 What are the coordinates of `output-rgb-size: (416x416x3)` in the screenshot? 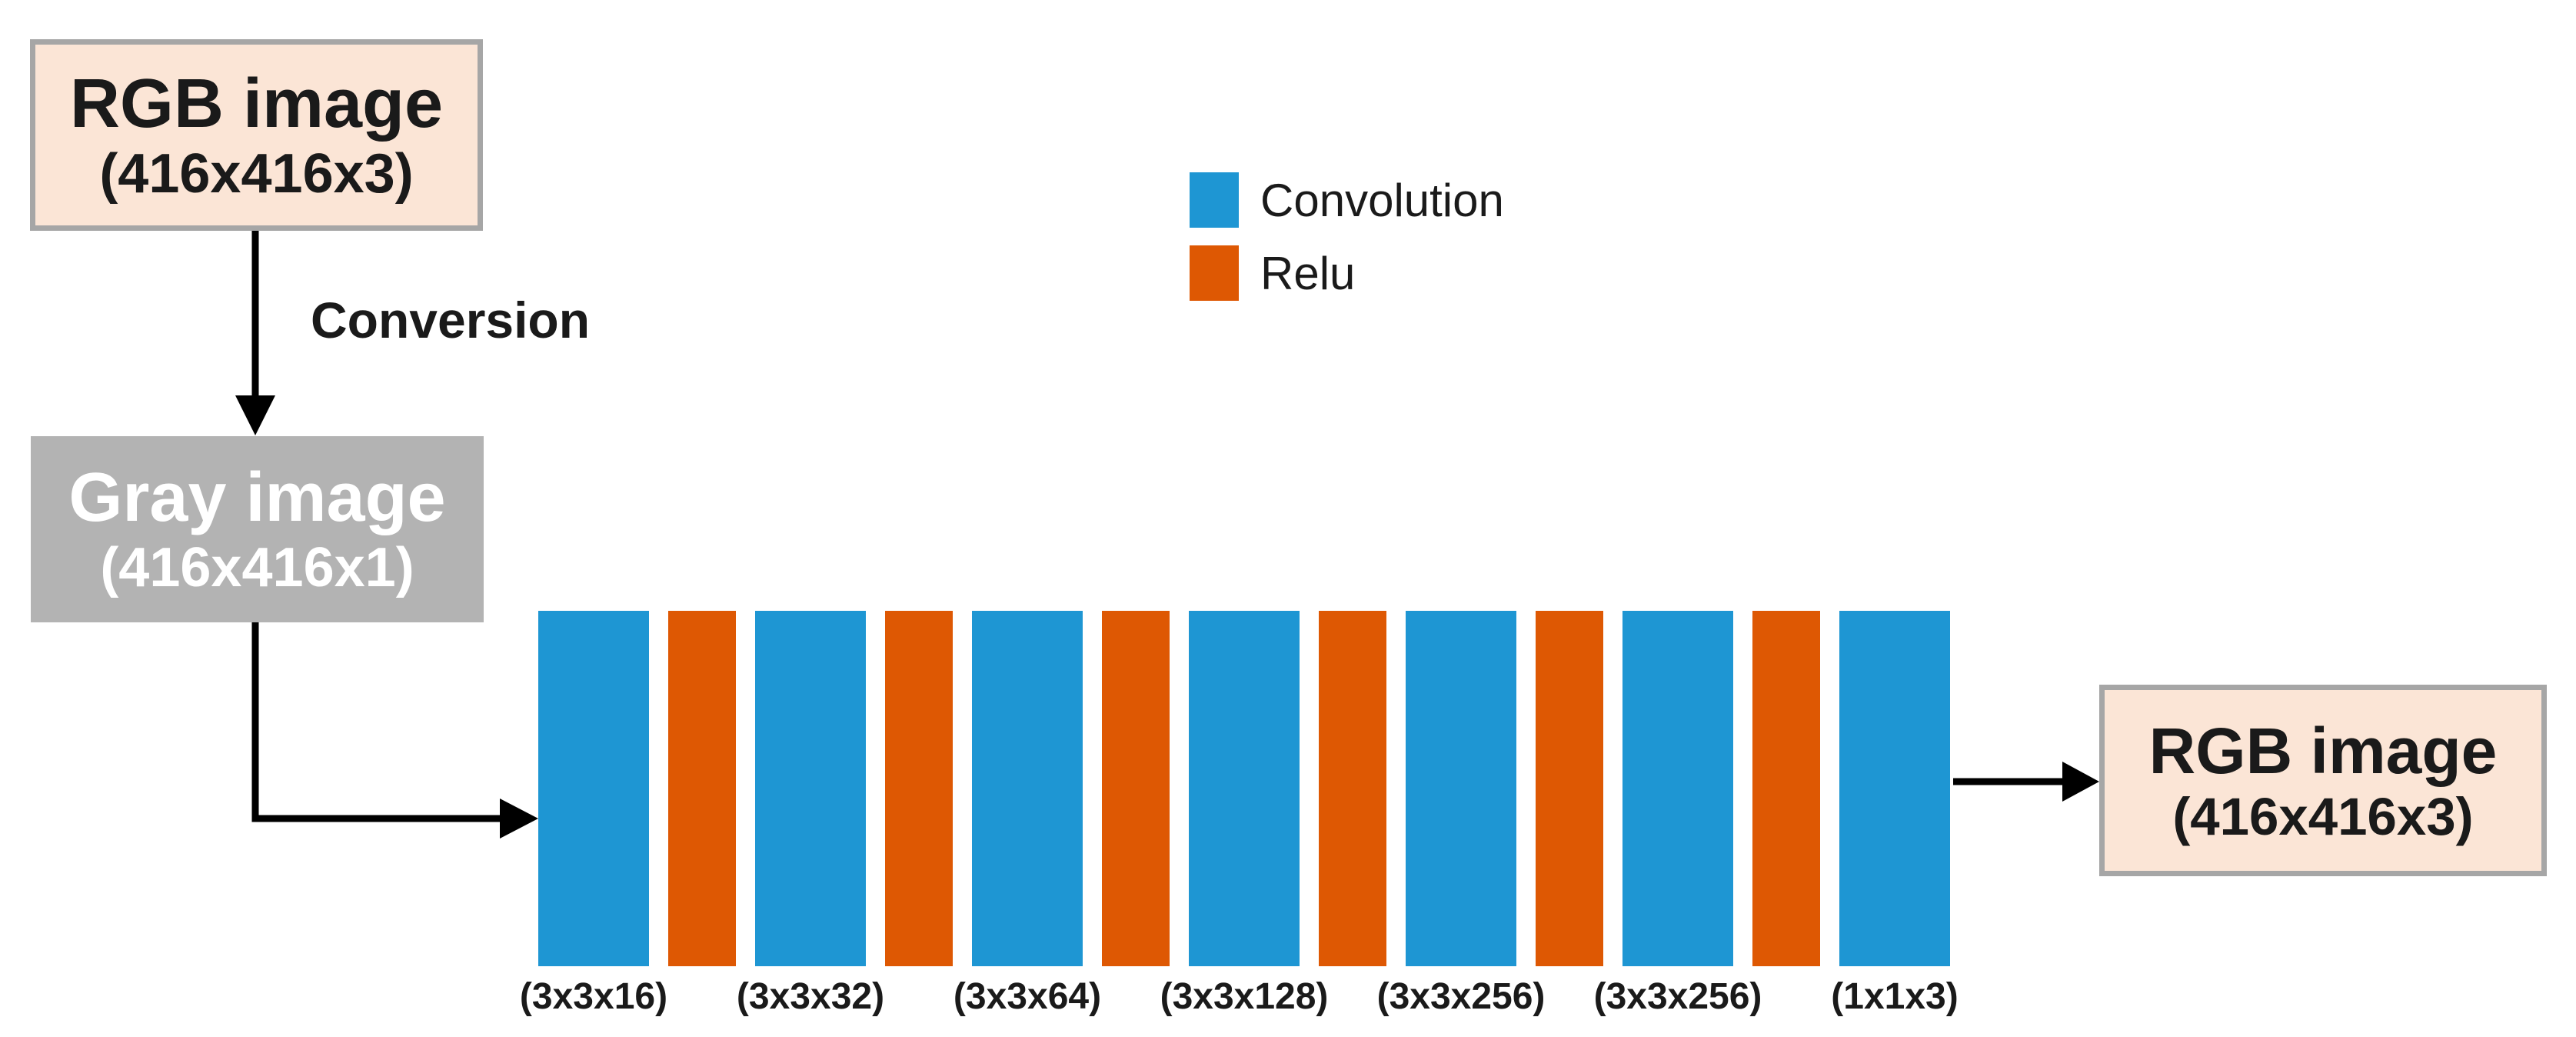 It's located at (2323, 816).